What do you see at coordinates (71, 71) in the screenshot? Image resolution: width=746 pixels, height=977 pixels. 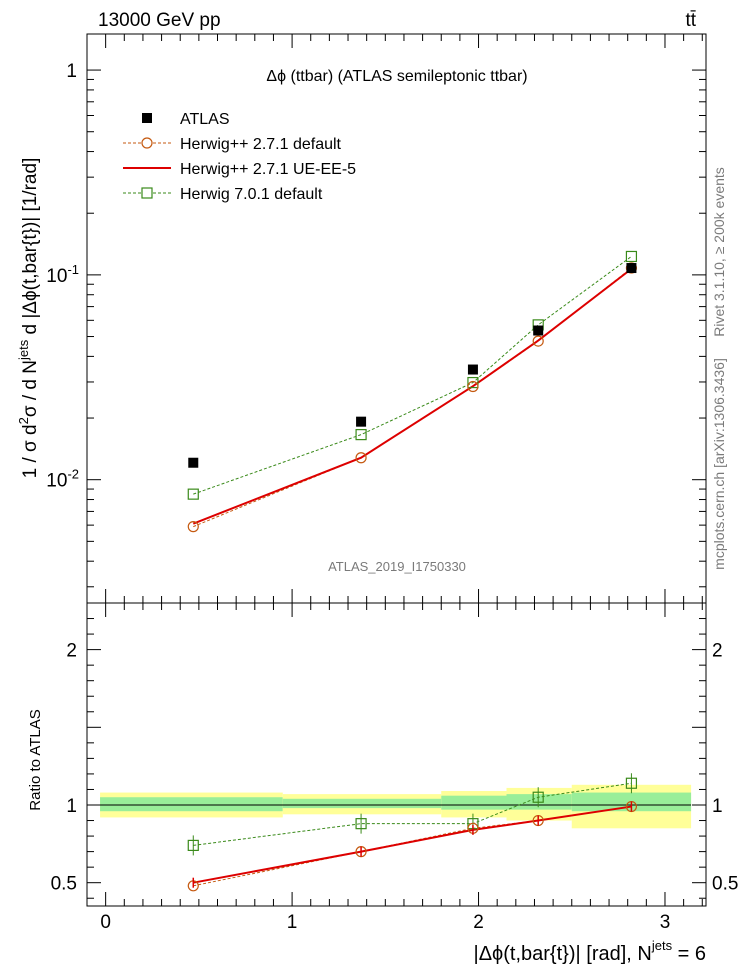 I see `main-y-tick-label: 1` at bounding box center [71, 71].